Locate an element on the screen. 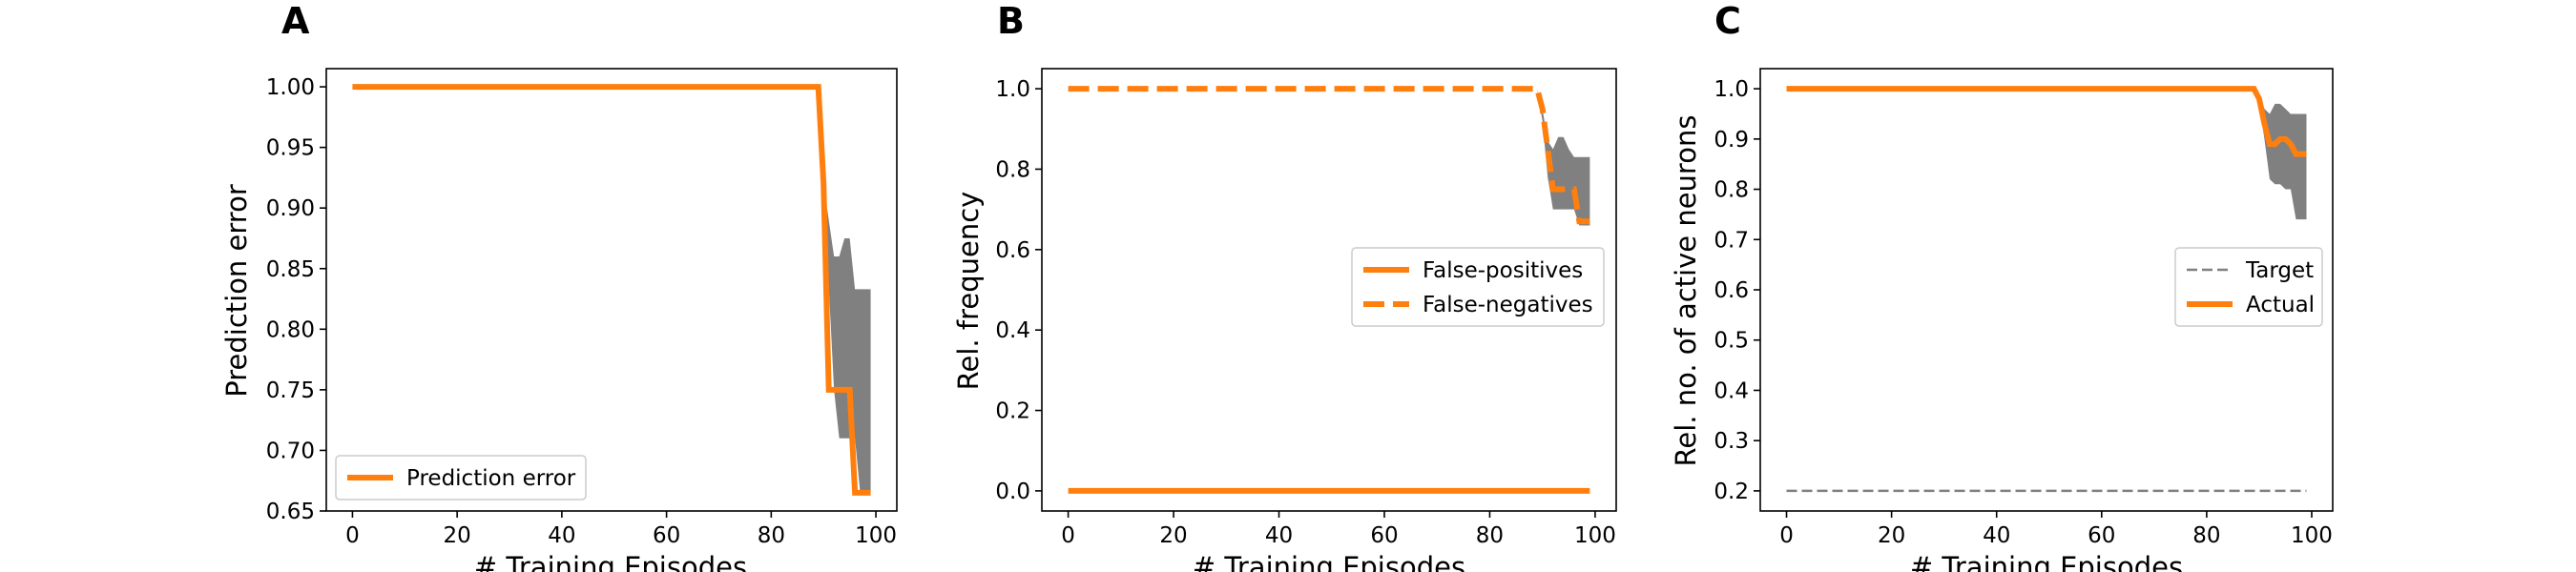 The height and width of the screenshot is (572, 2576). panel-a-ylabel: Prediction error is located at coordinates (236, 291).